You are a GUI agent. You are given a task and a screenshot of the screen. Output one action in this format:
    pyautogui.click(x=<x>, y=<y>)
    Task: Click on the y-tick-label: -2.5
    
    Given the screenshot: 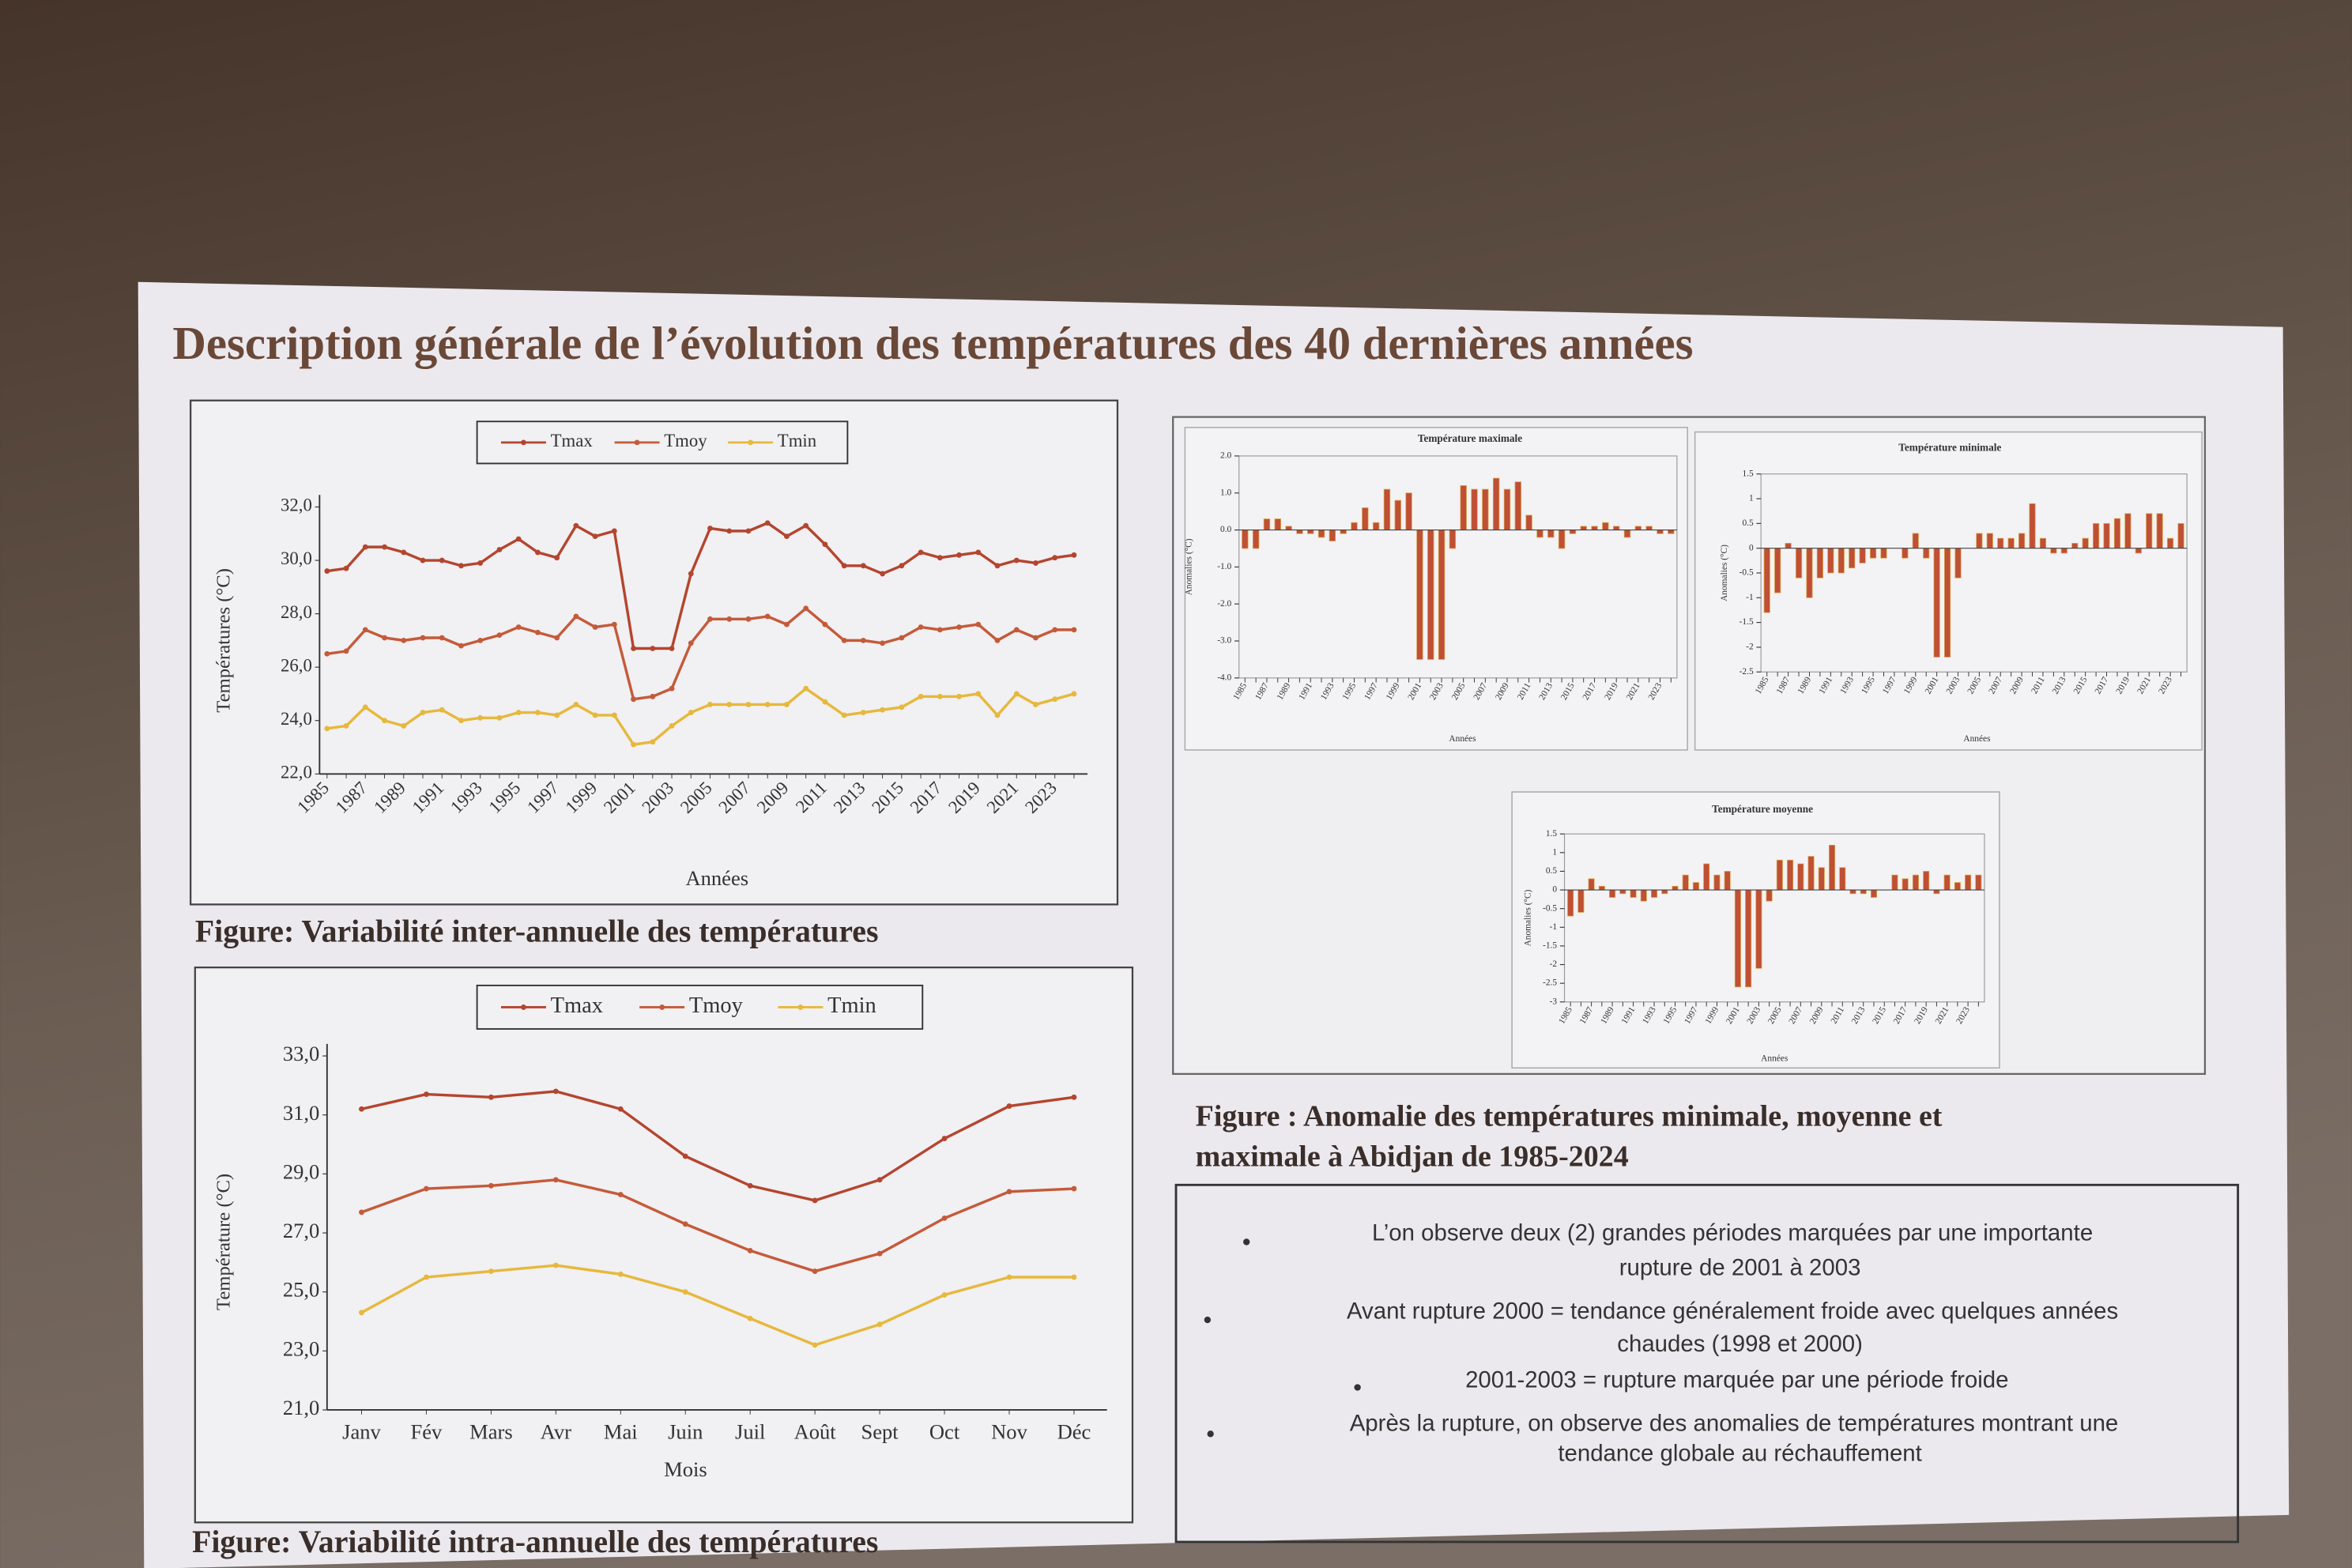 What is the action you would take?
    pyautogui.click(x=1550, y=983)
    